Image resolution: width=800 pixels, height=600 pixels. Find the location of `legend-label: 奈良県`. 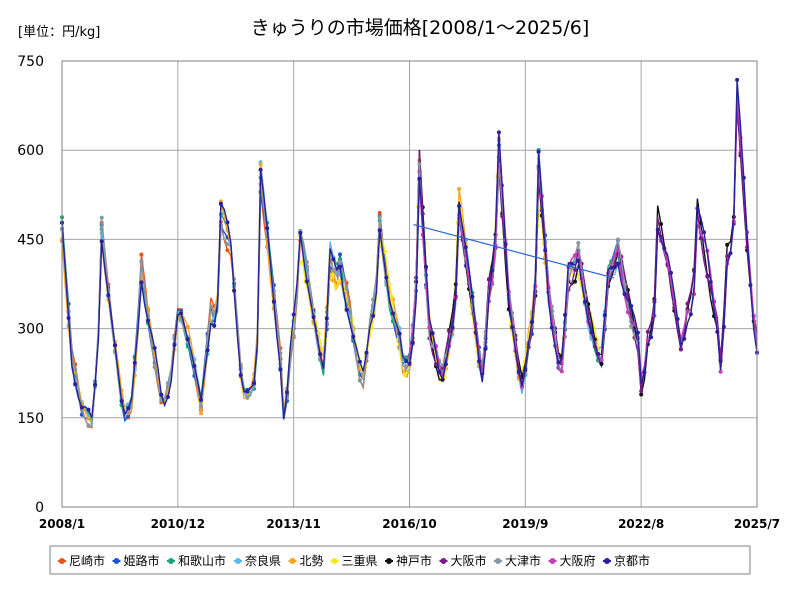

legend-label: 奈良県 is located at coordinates (263, 560).